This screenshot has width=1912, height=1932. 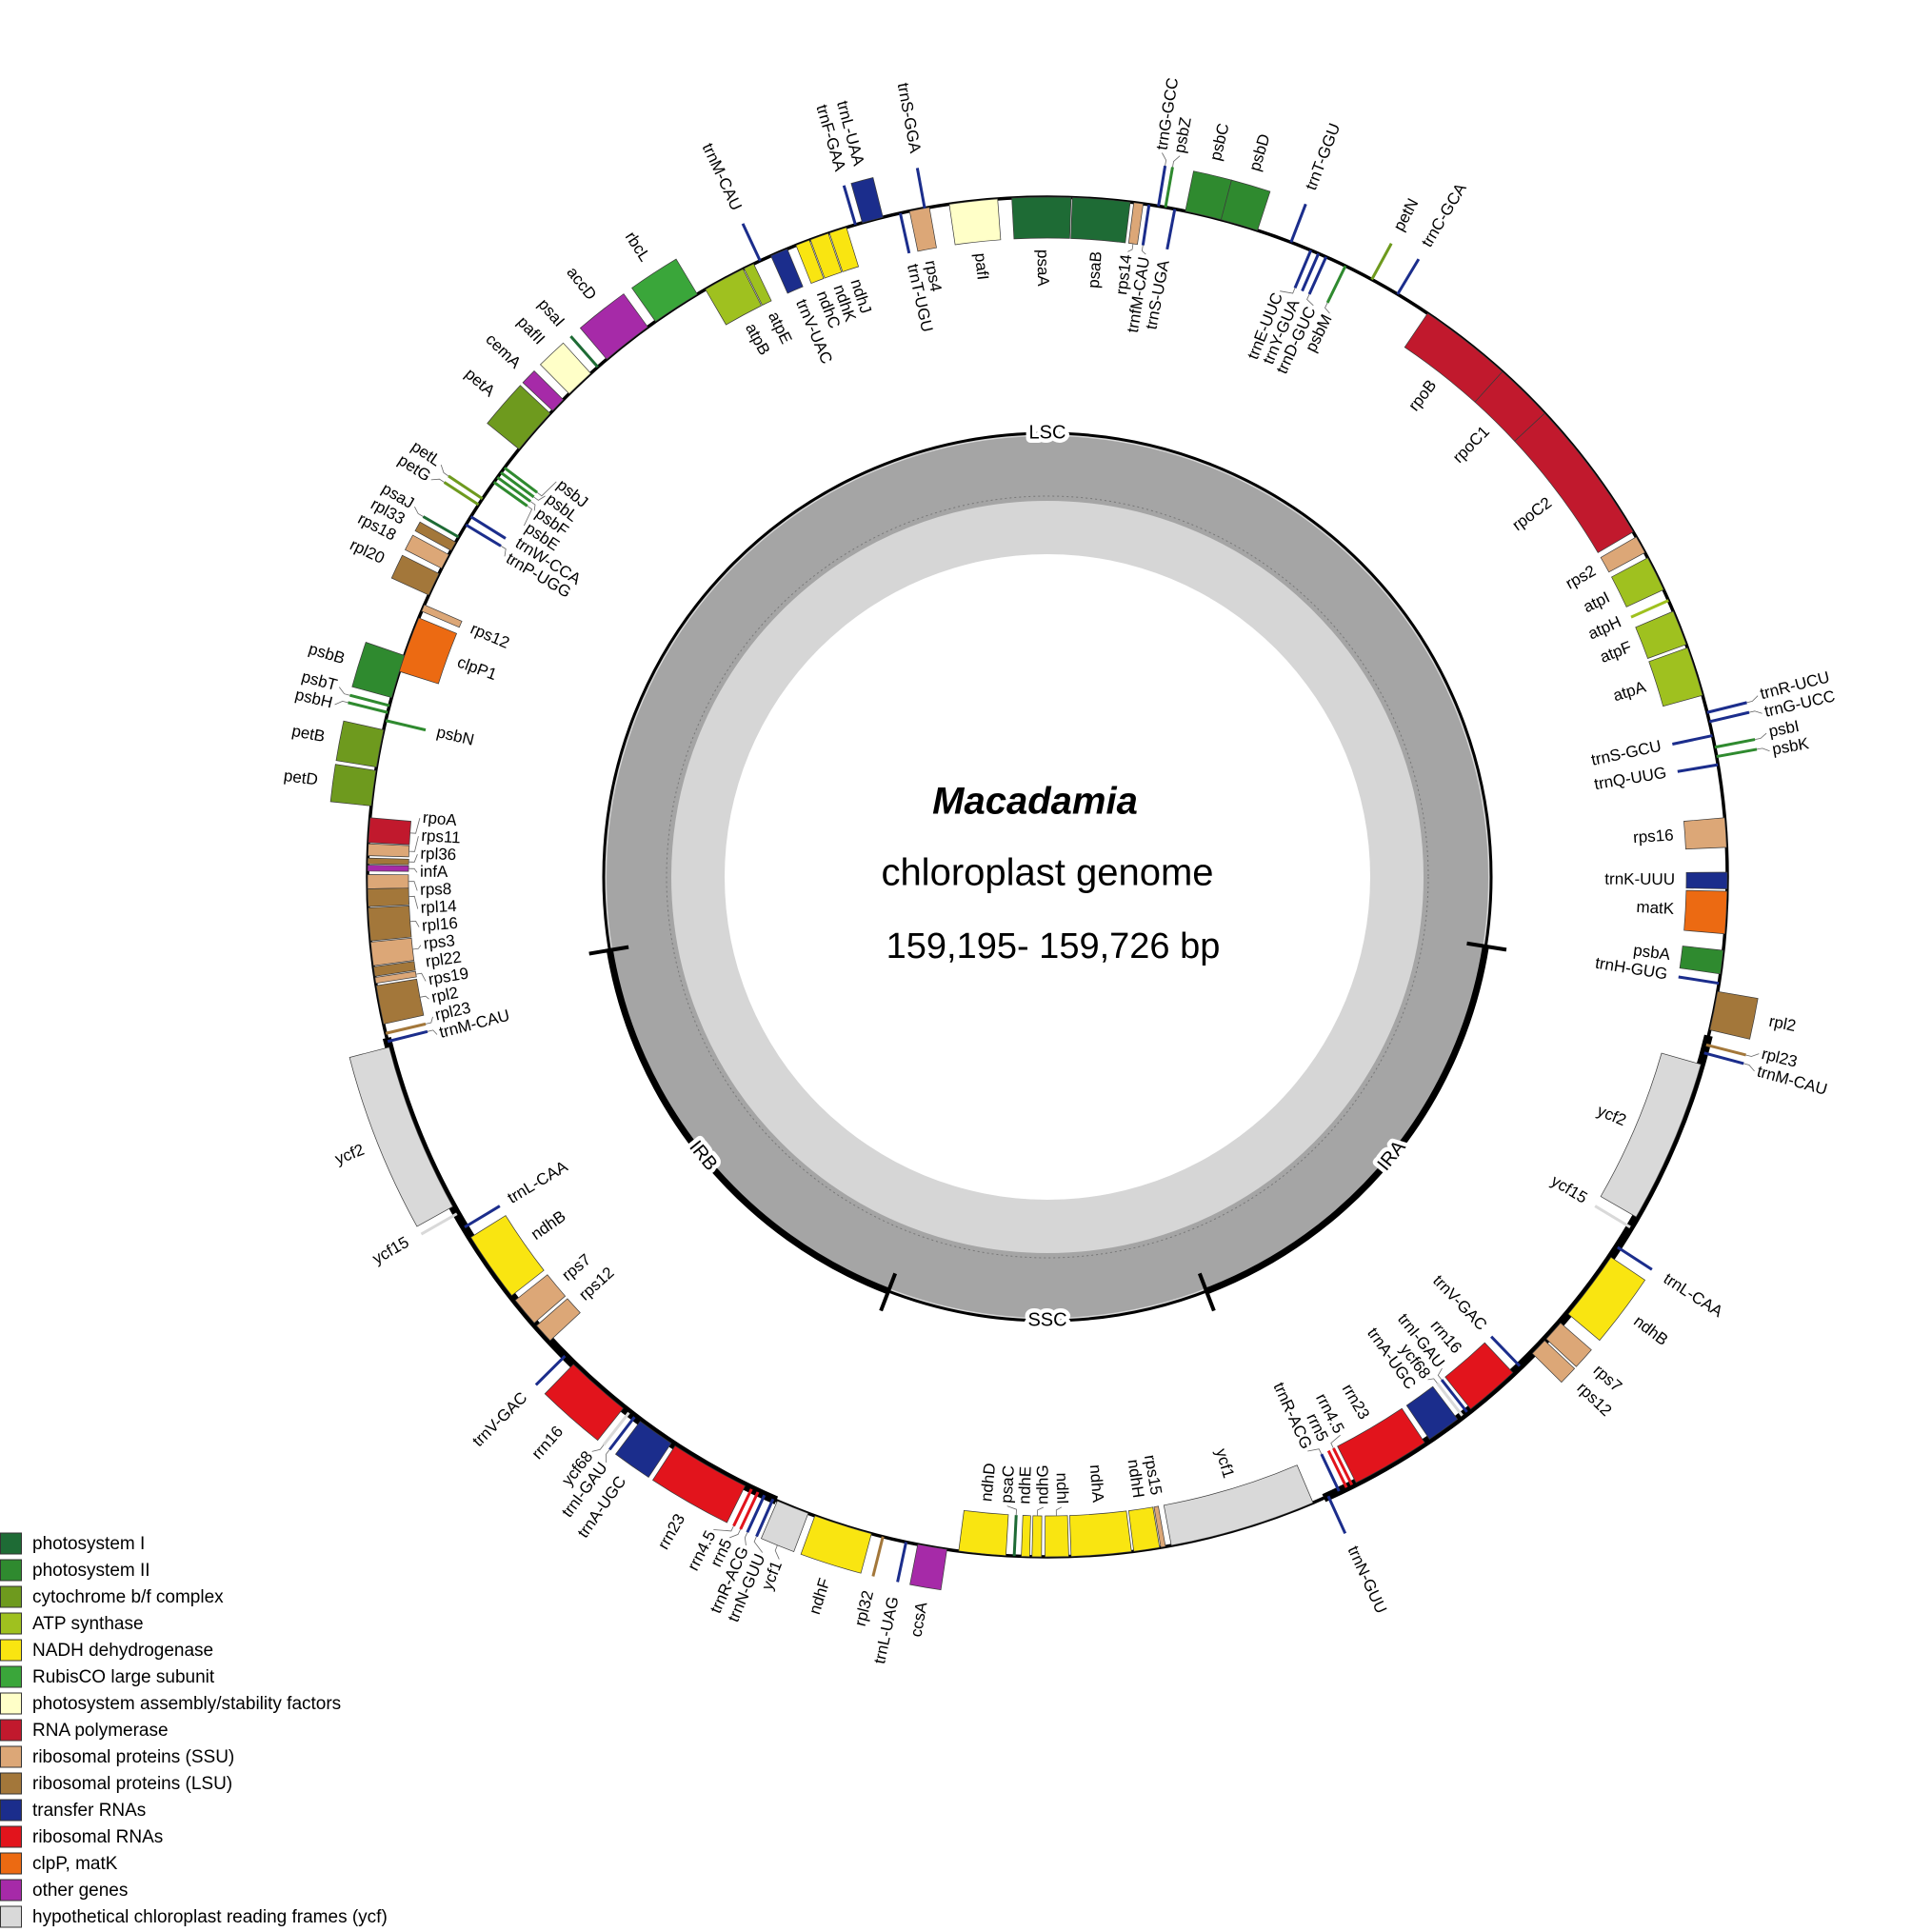 What do you see at coordinates (548, 1225) in the screenshot?
I see `gene-label: ndhB` at bounding box center [548, 1225].